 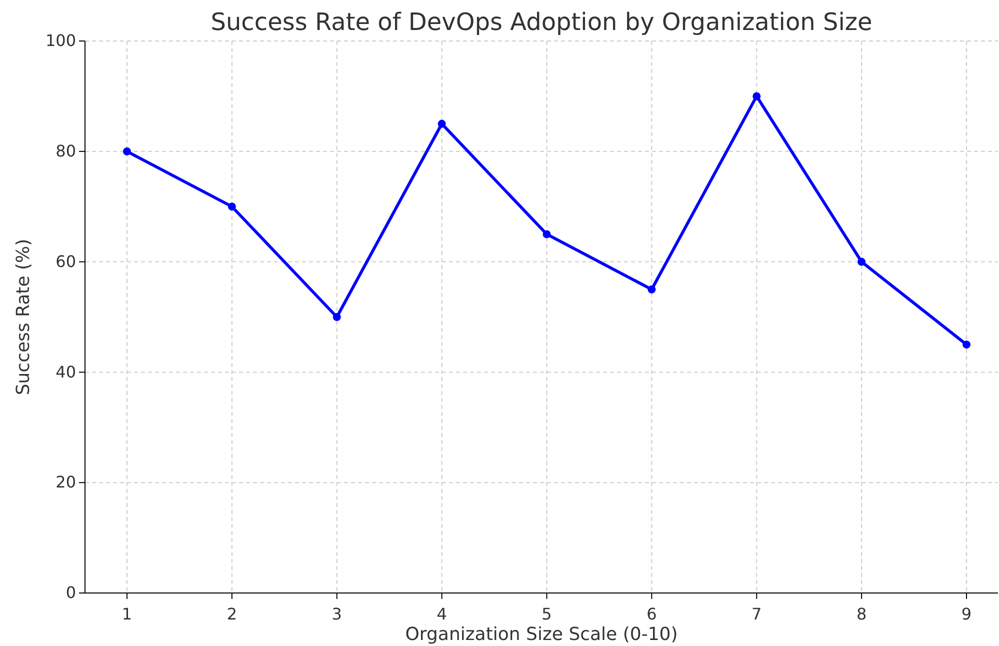 What do you see at coordinates (127, 614) in the screenshot?
I see `x-tick-label: 1` at bounding box center [127, 614].